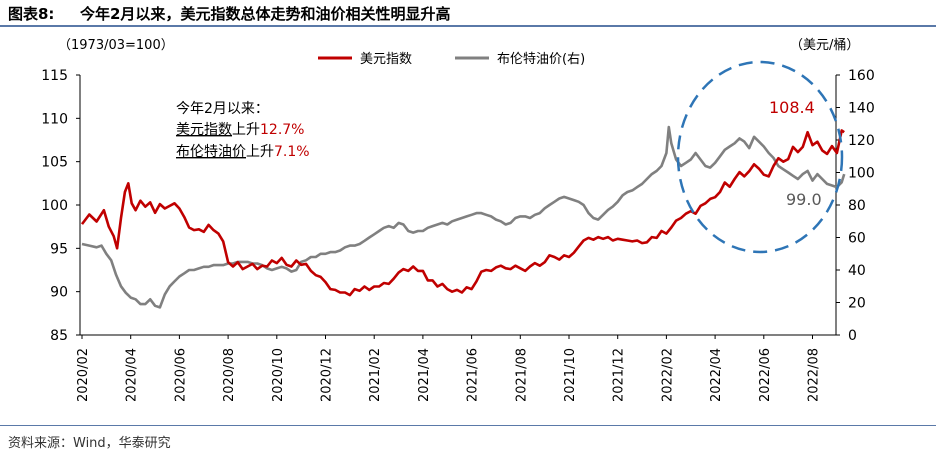 This screenshot has height=459, width=936. Describe the element at coordinates (59, 293) in the screenshot. I see `left-axis-tick-label: 90` at that location.